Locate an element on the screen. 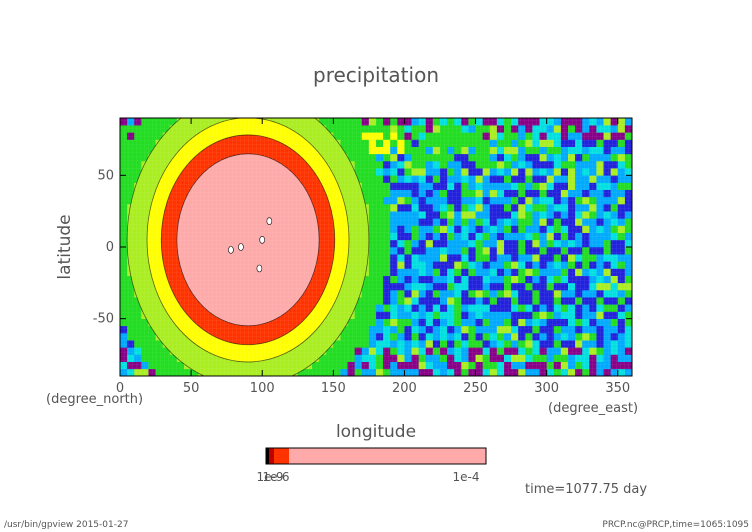 This screenshot has height=532, width=752. colorbar-right-label: 1e-4 is located at coordinates (466, 477).